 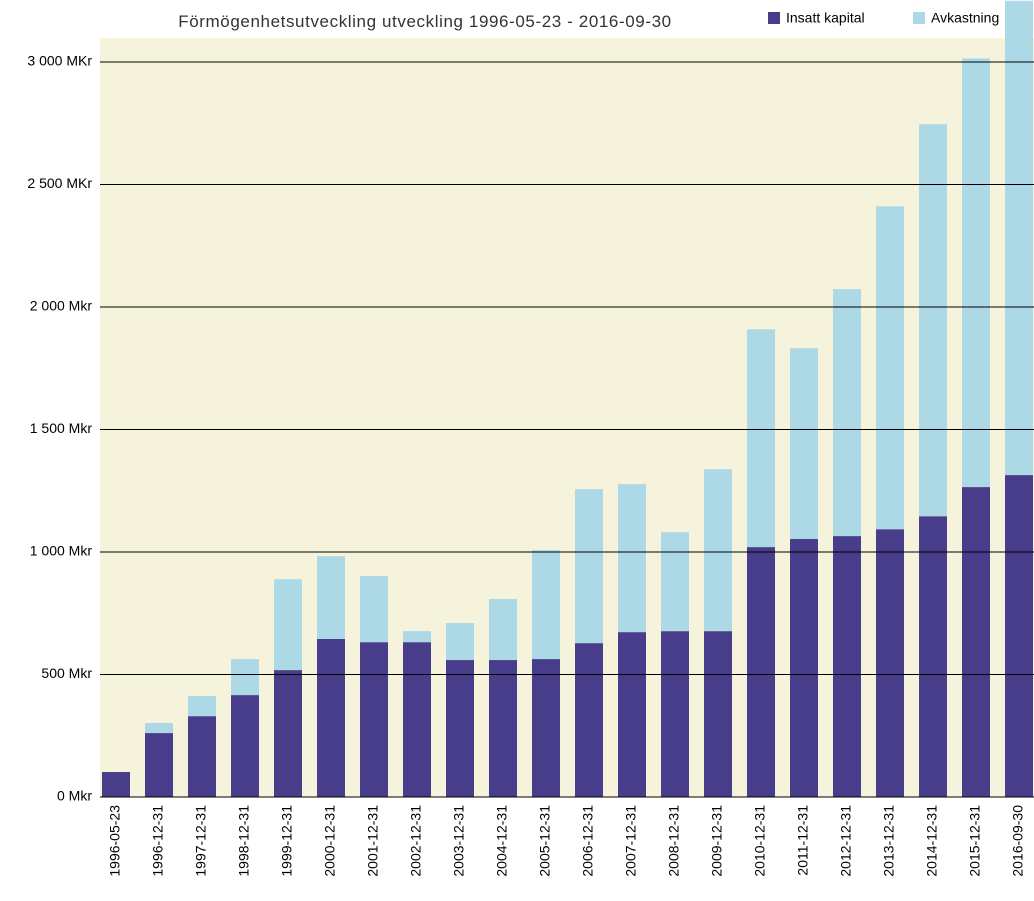 I want to click on x-tick-label: 2005-12-31, so click(x=545, y=841).